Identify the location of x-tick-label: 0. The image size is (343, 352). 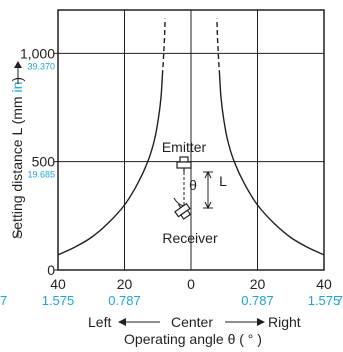
(191, 284).